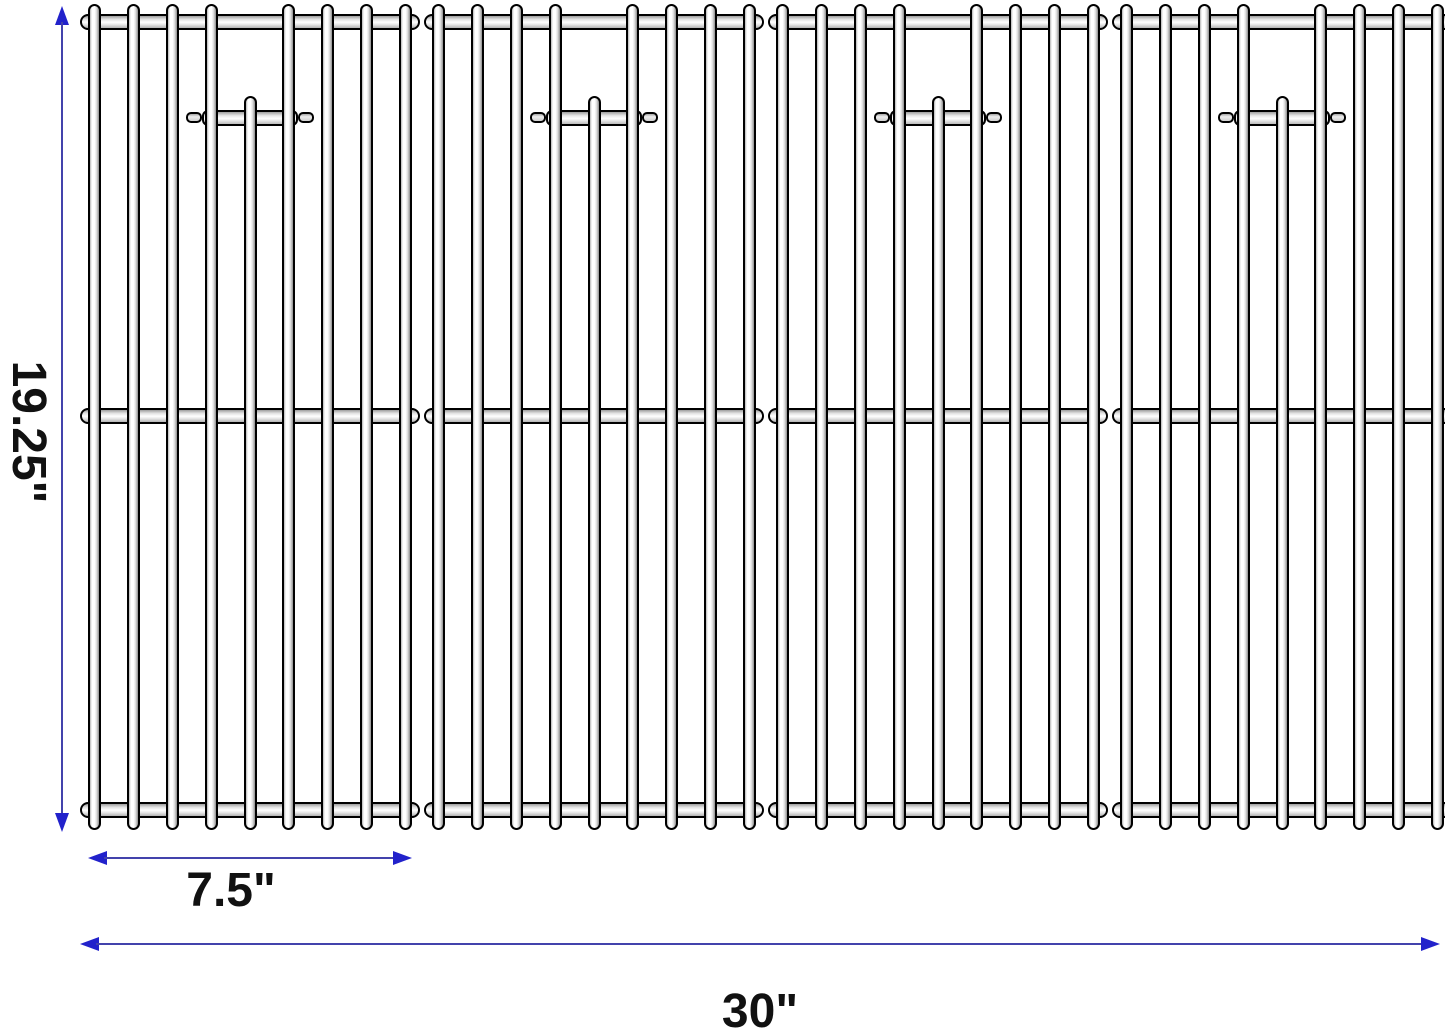 Image resolution: width=1445 pixels, height=1034 pixels. What do you see at coordinates (760, 1009) in the screenshot?
I see `total-width-dimension-label: 30"` at bounding box center [760, 1009].